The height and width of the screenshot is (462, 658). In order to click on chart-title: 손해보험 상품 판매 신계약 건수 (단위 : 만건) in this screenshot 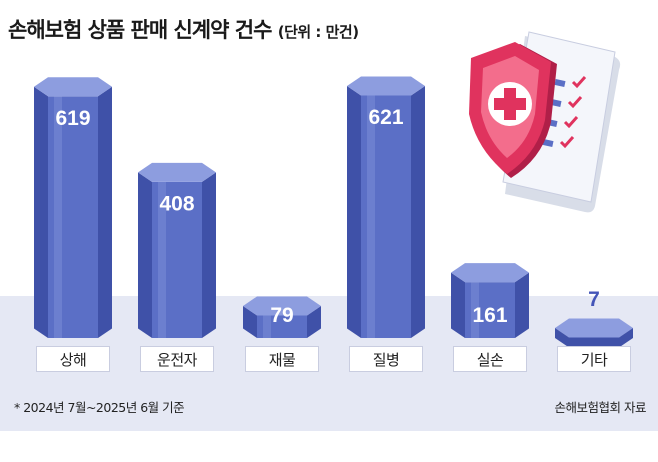, I will do `click(183, 29)`.